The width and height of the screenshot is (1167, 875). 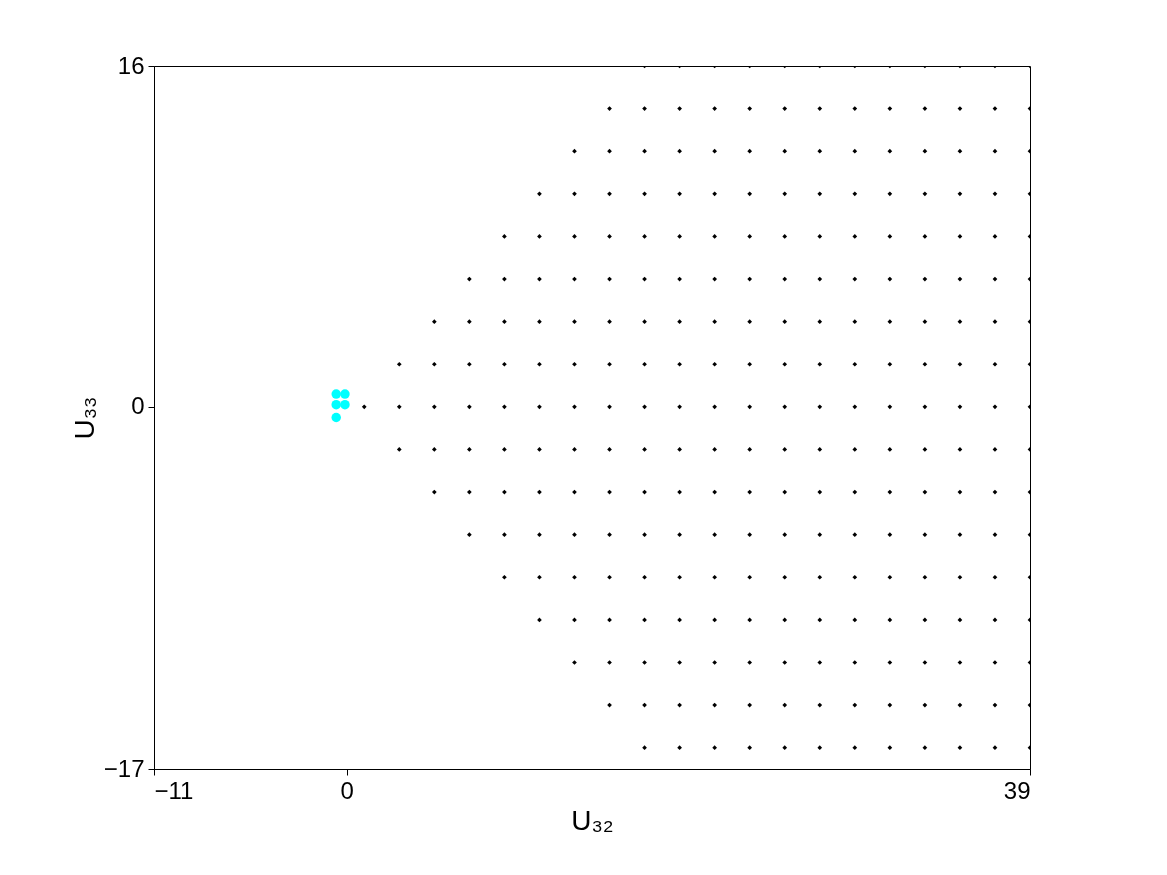 I want to click on x-tick-label: −11, so click(x=174, y=790).